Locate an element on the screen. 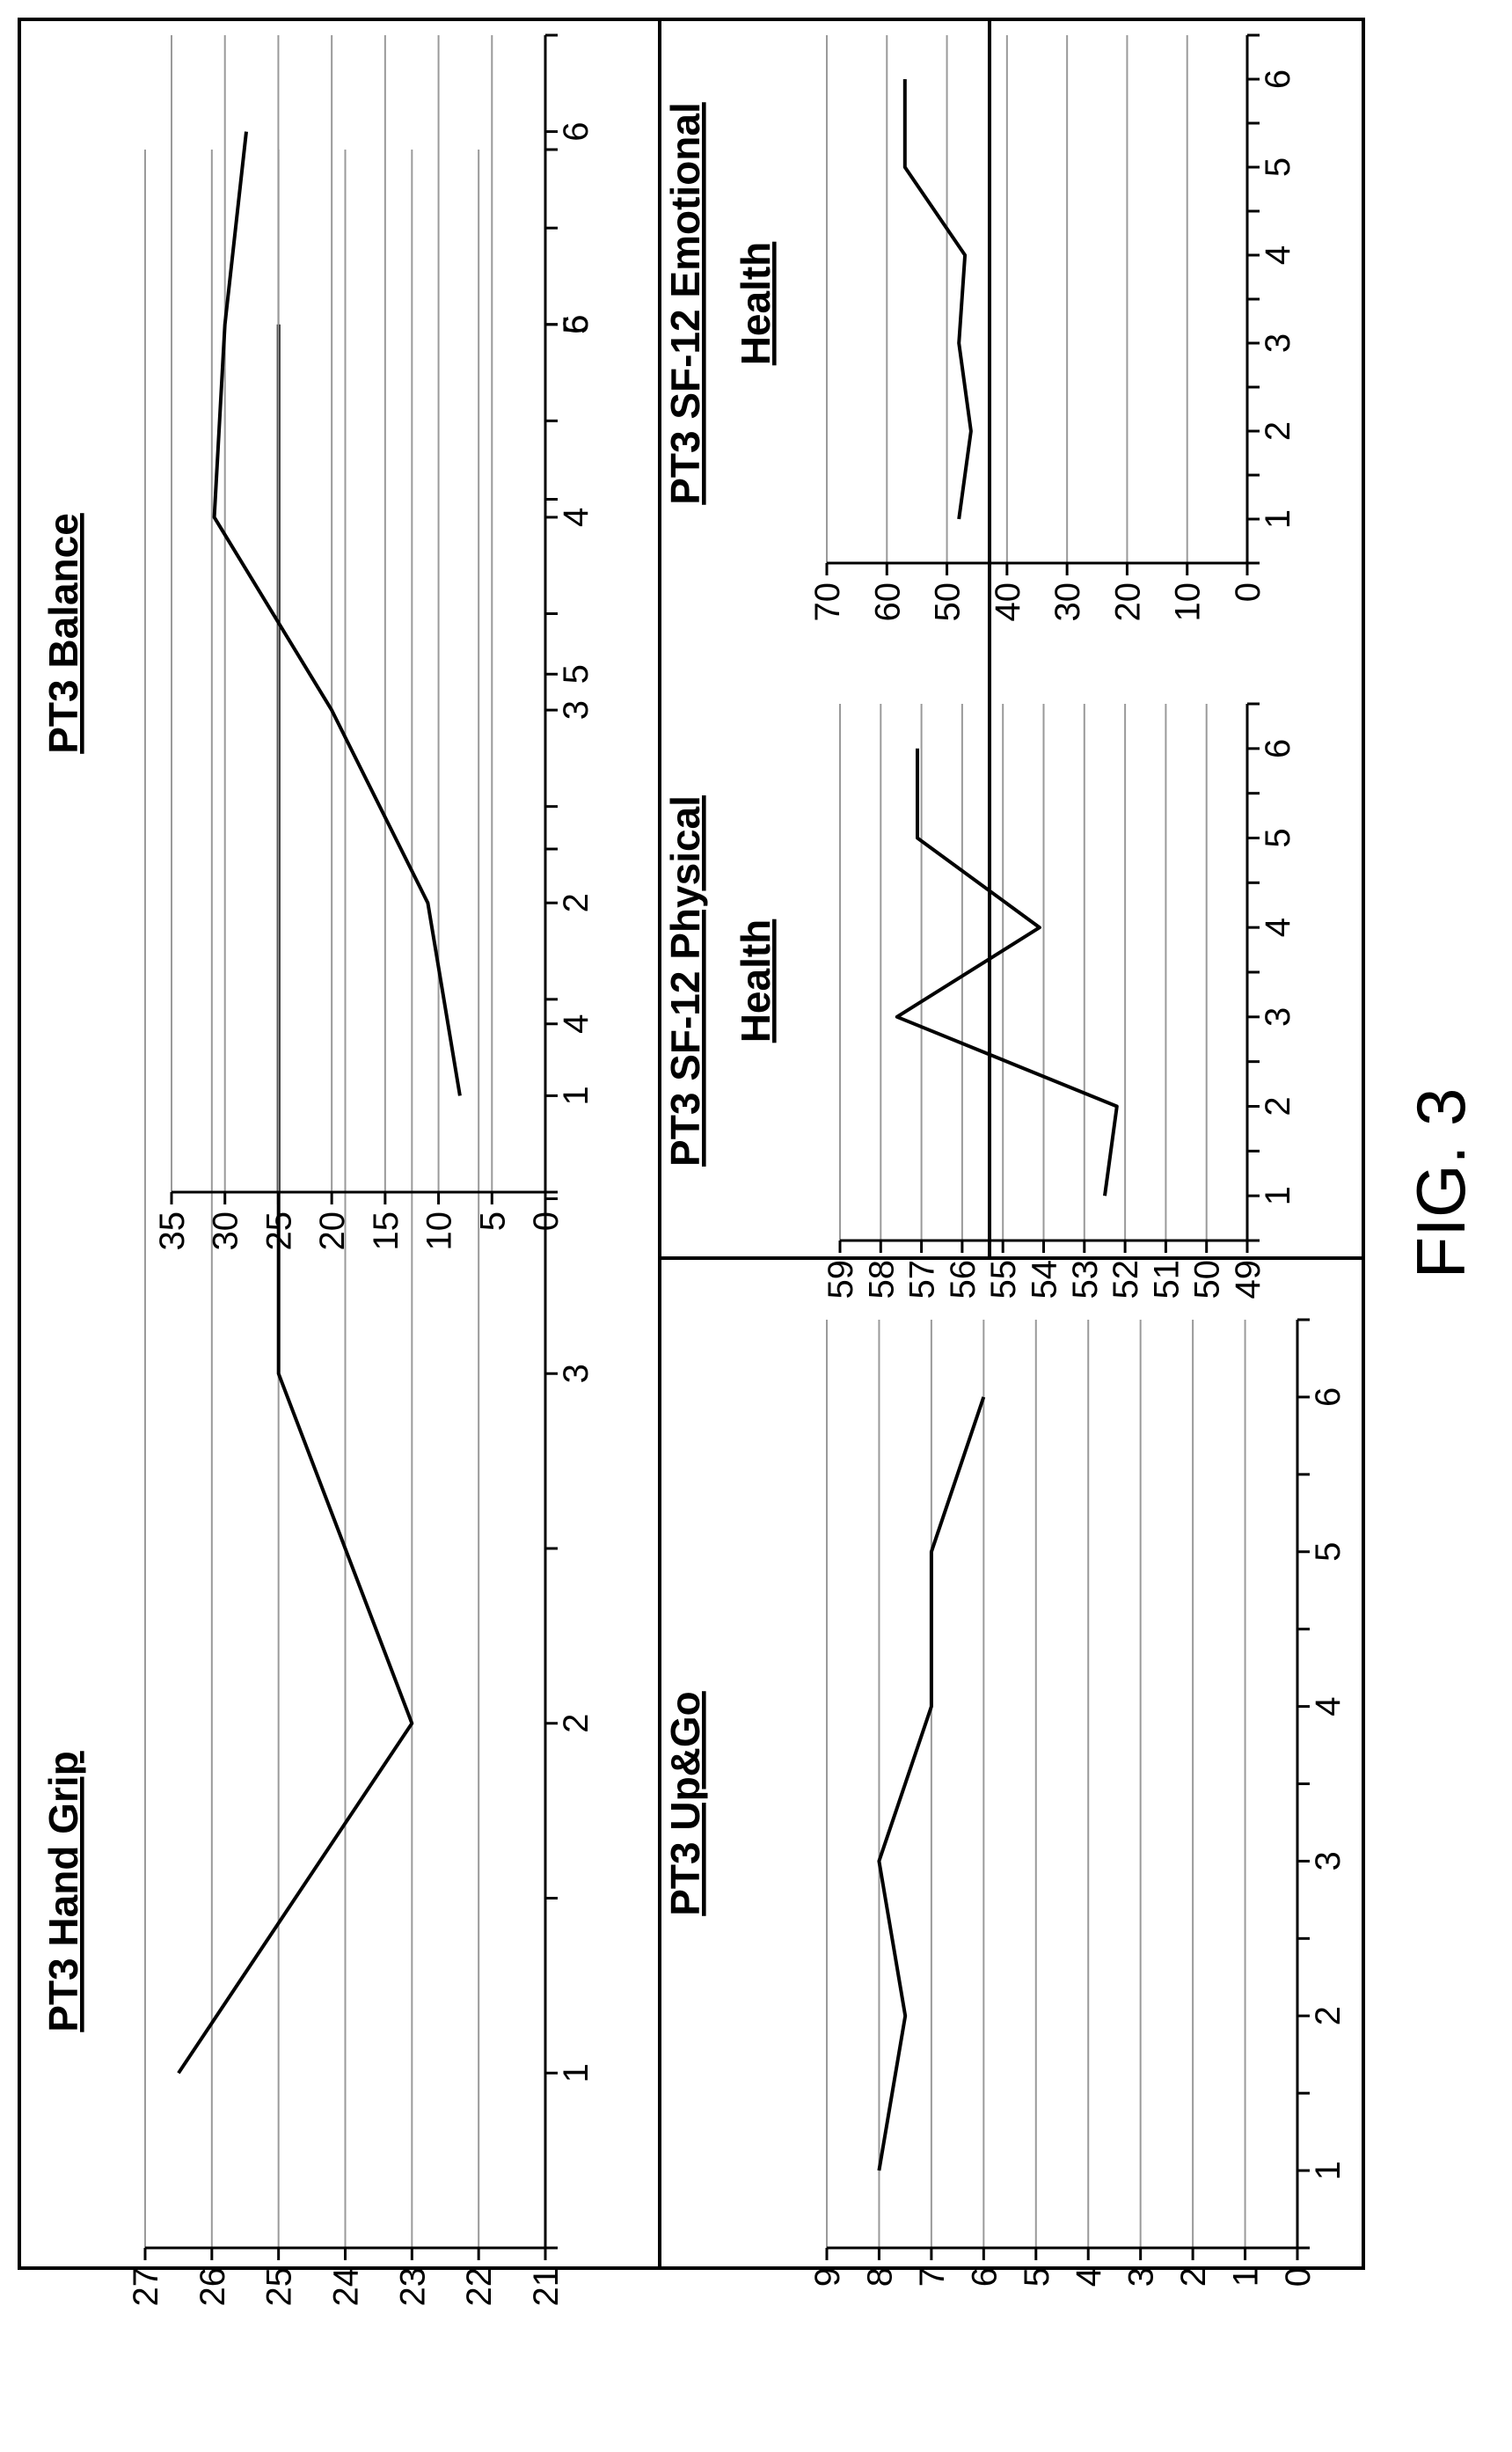 Image resolution: width=1512 pixels, height=2452 pixels. value-tick-label: 70 is located at coordinates (827, 602).